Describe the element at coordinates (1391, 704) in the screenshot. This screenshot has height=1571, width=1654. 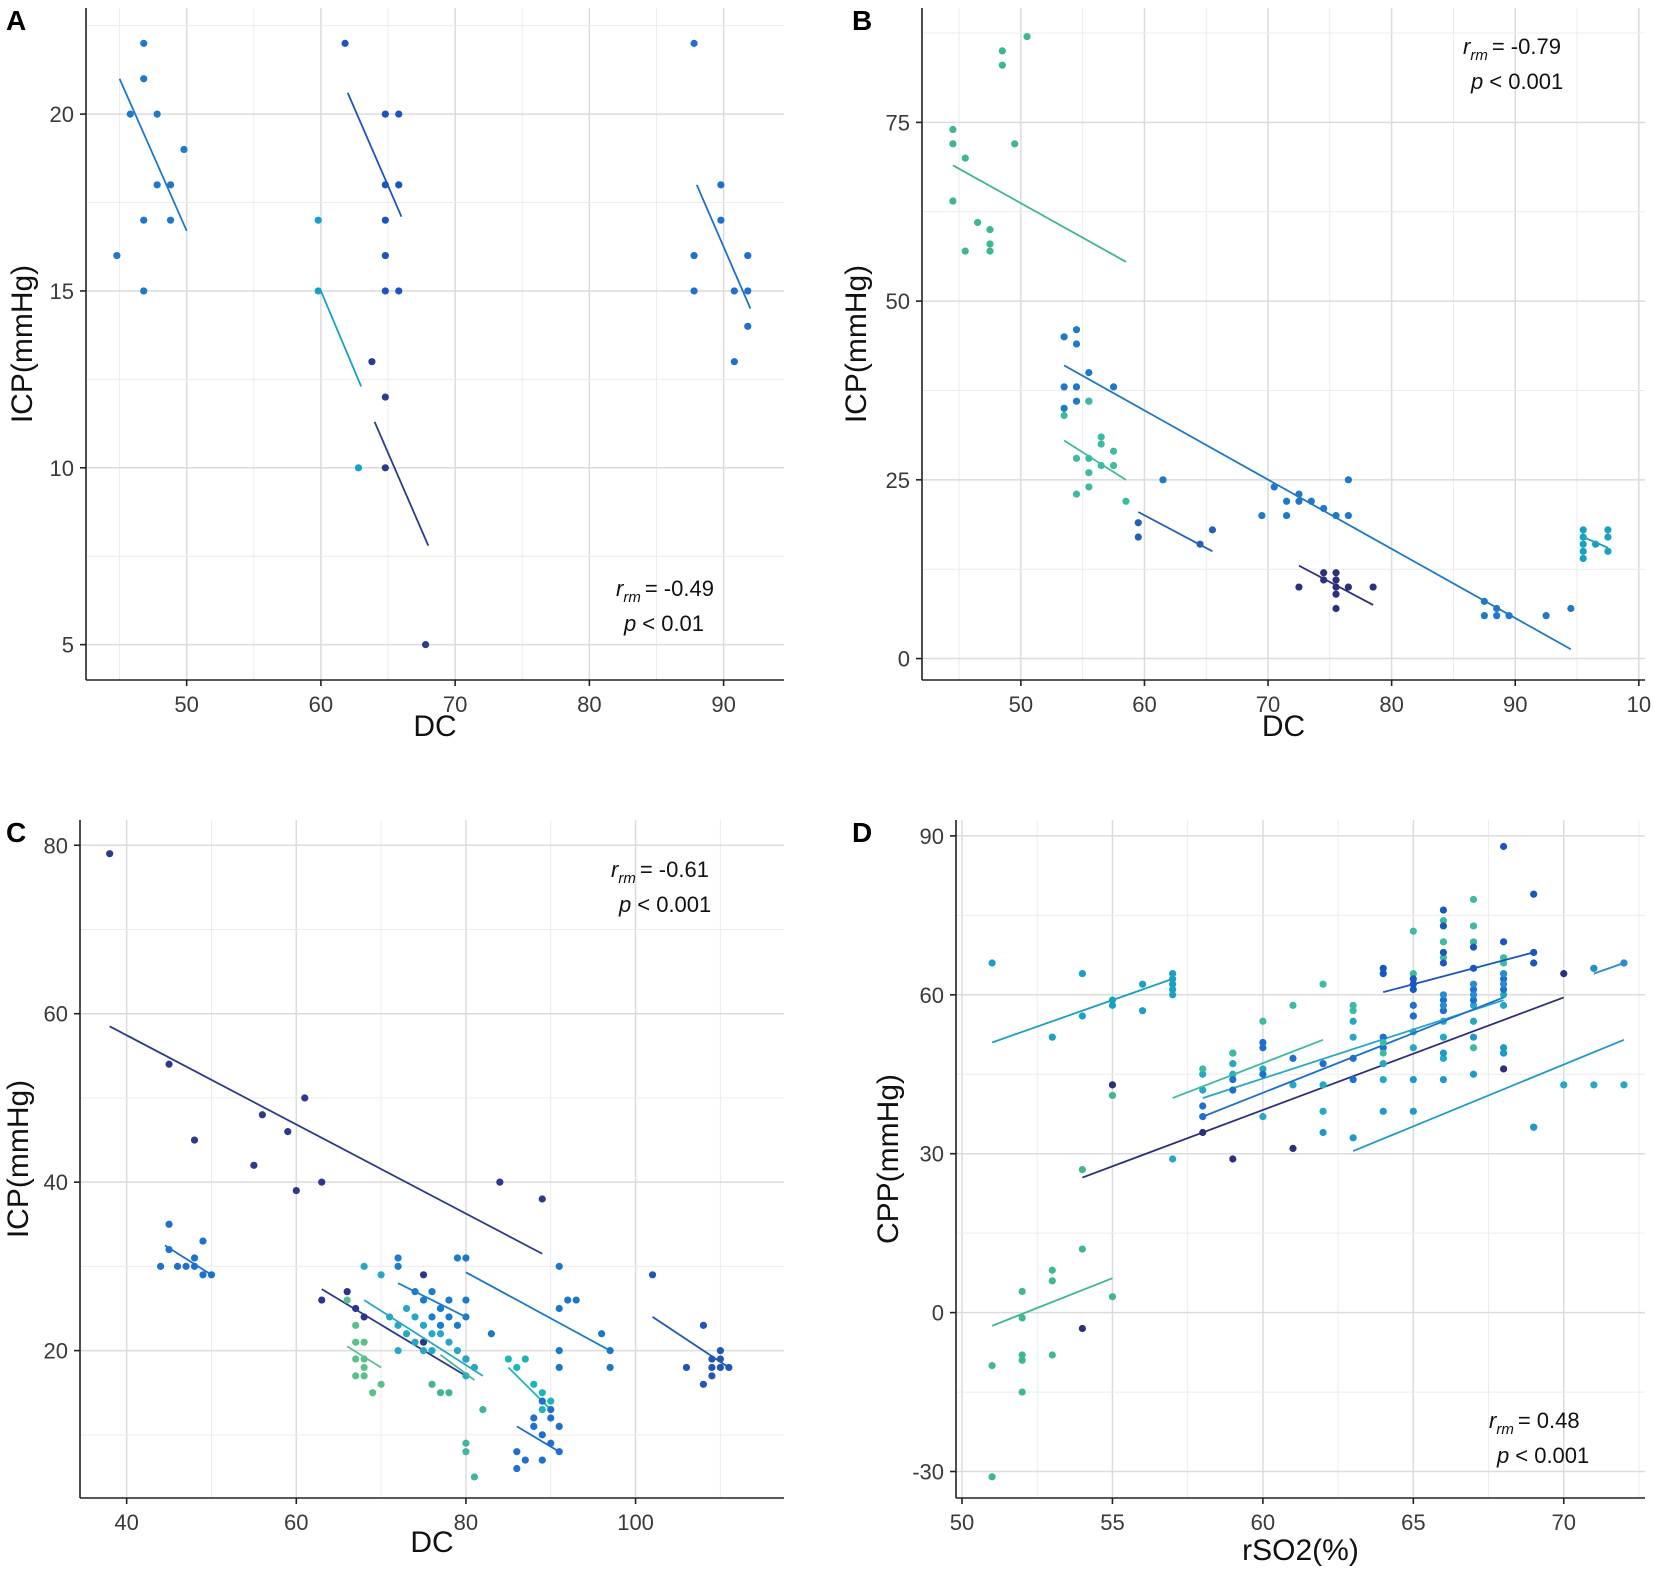
I see `x-tick-label: 80` at that location.